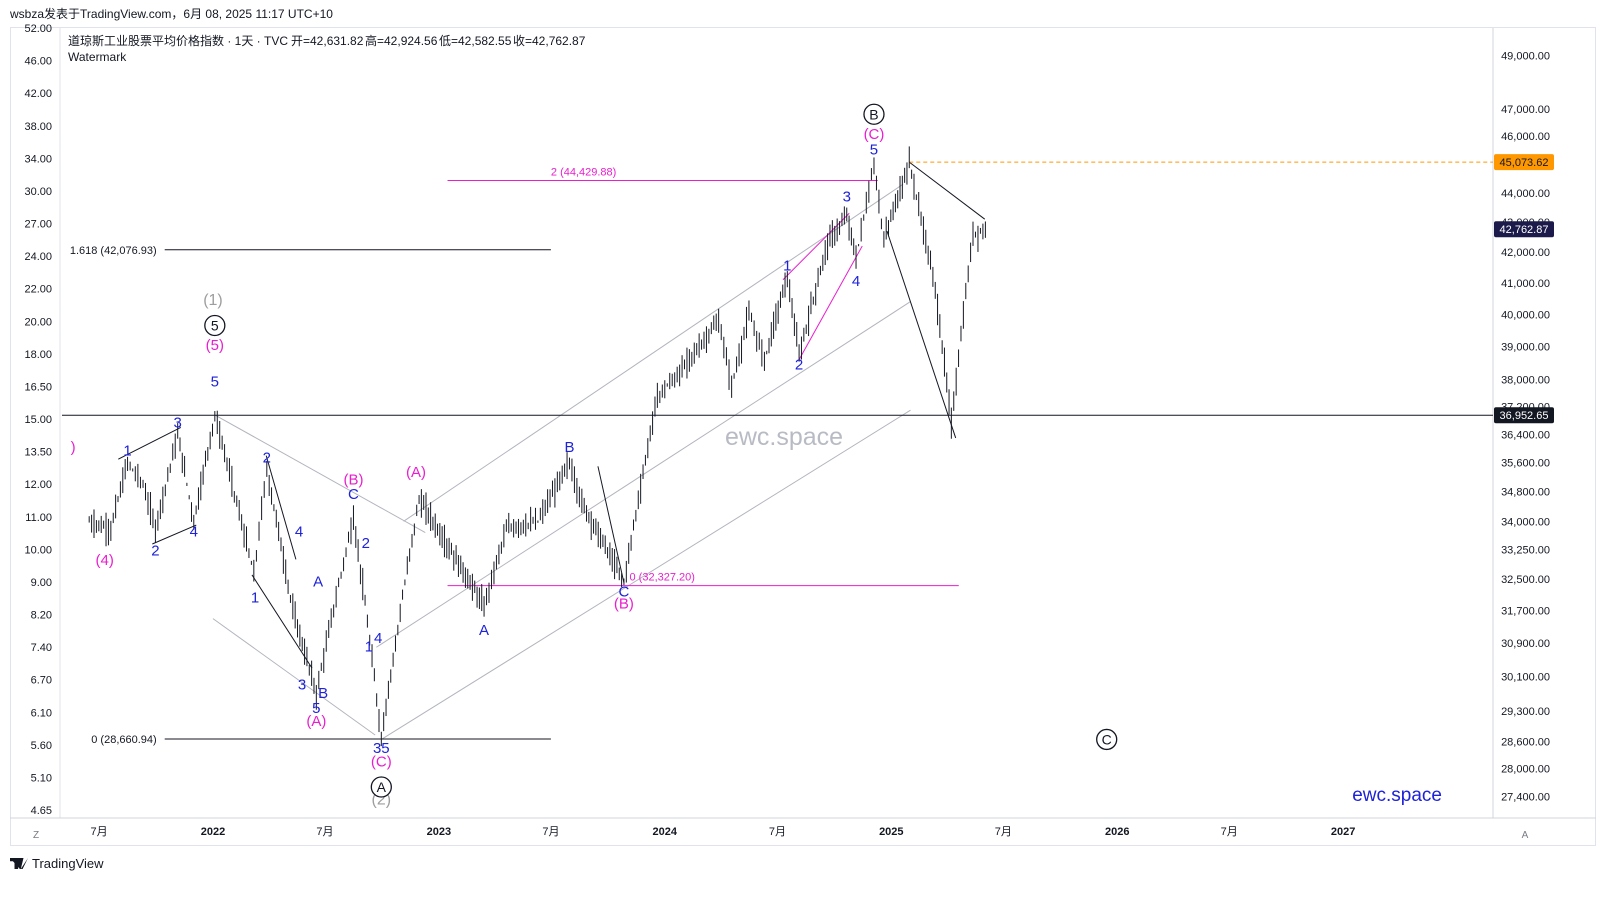  What do you see at coordinates (215, 325) in the screenshot?
I see `circle-wave-label: 5` at bounding box center [215, 325].